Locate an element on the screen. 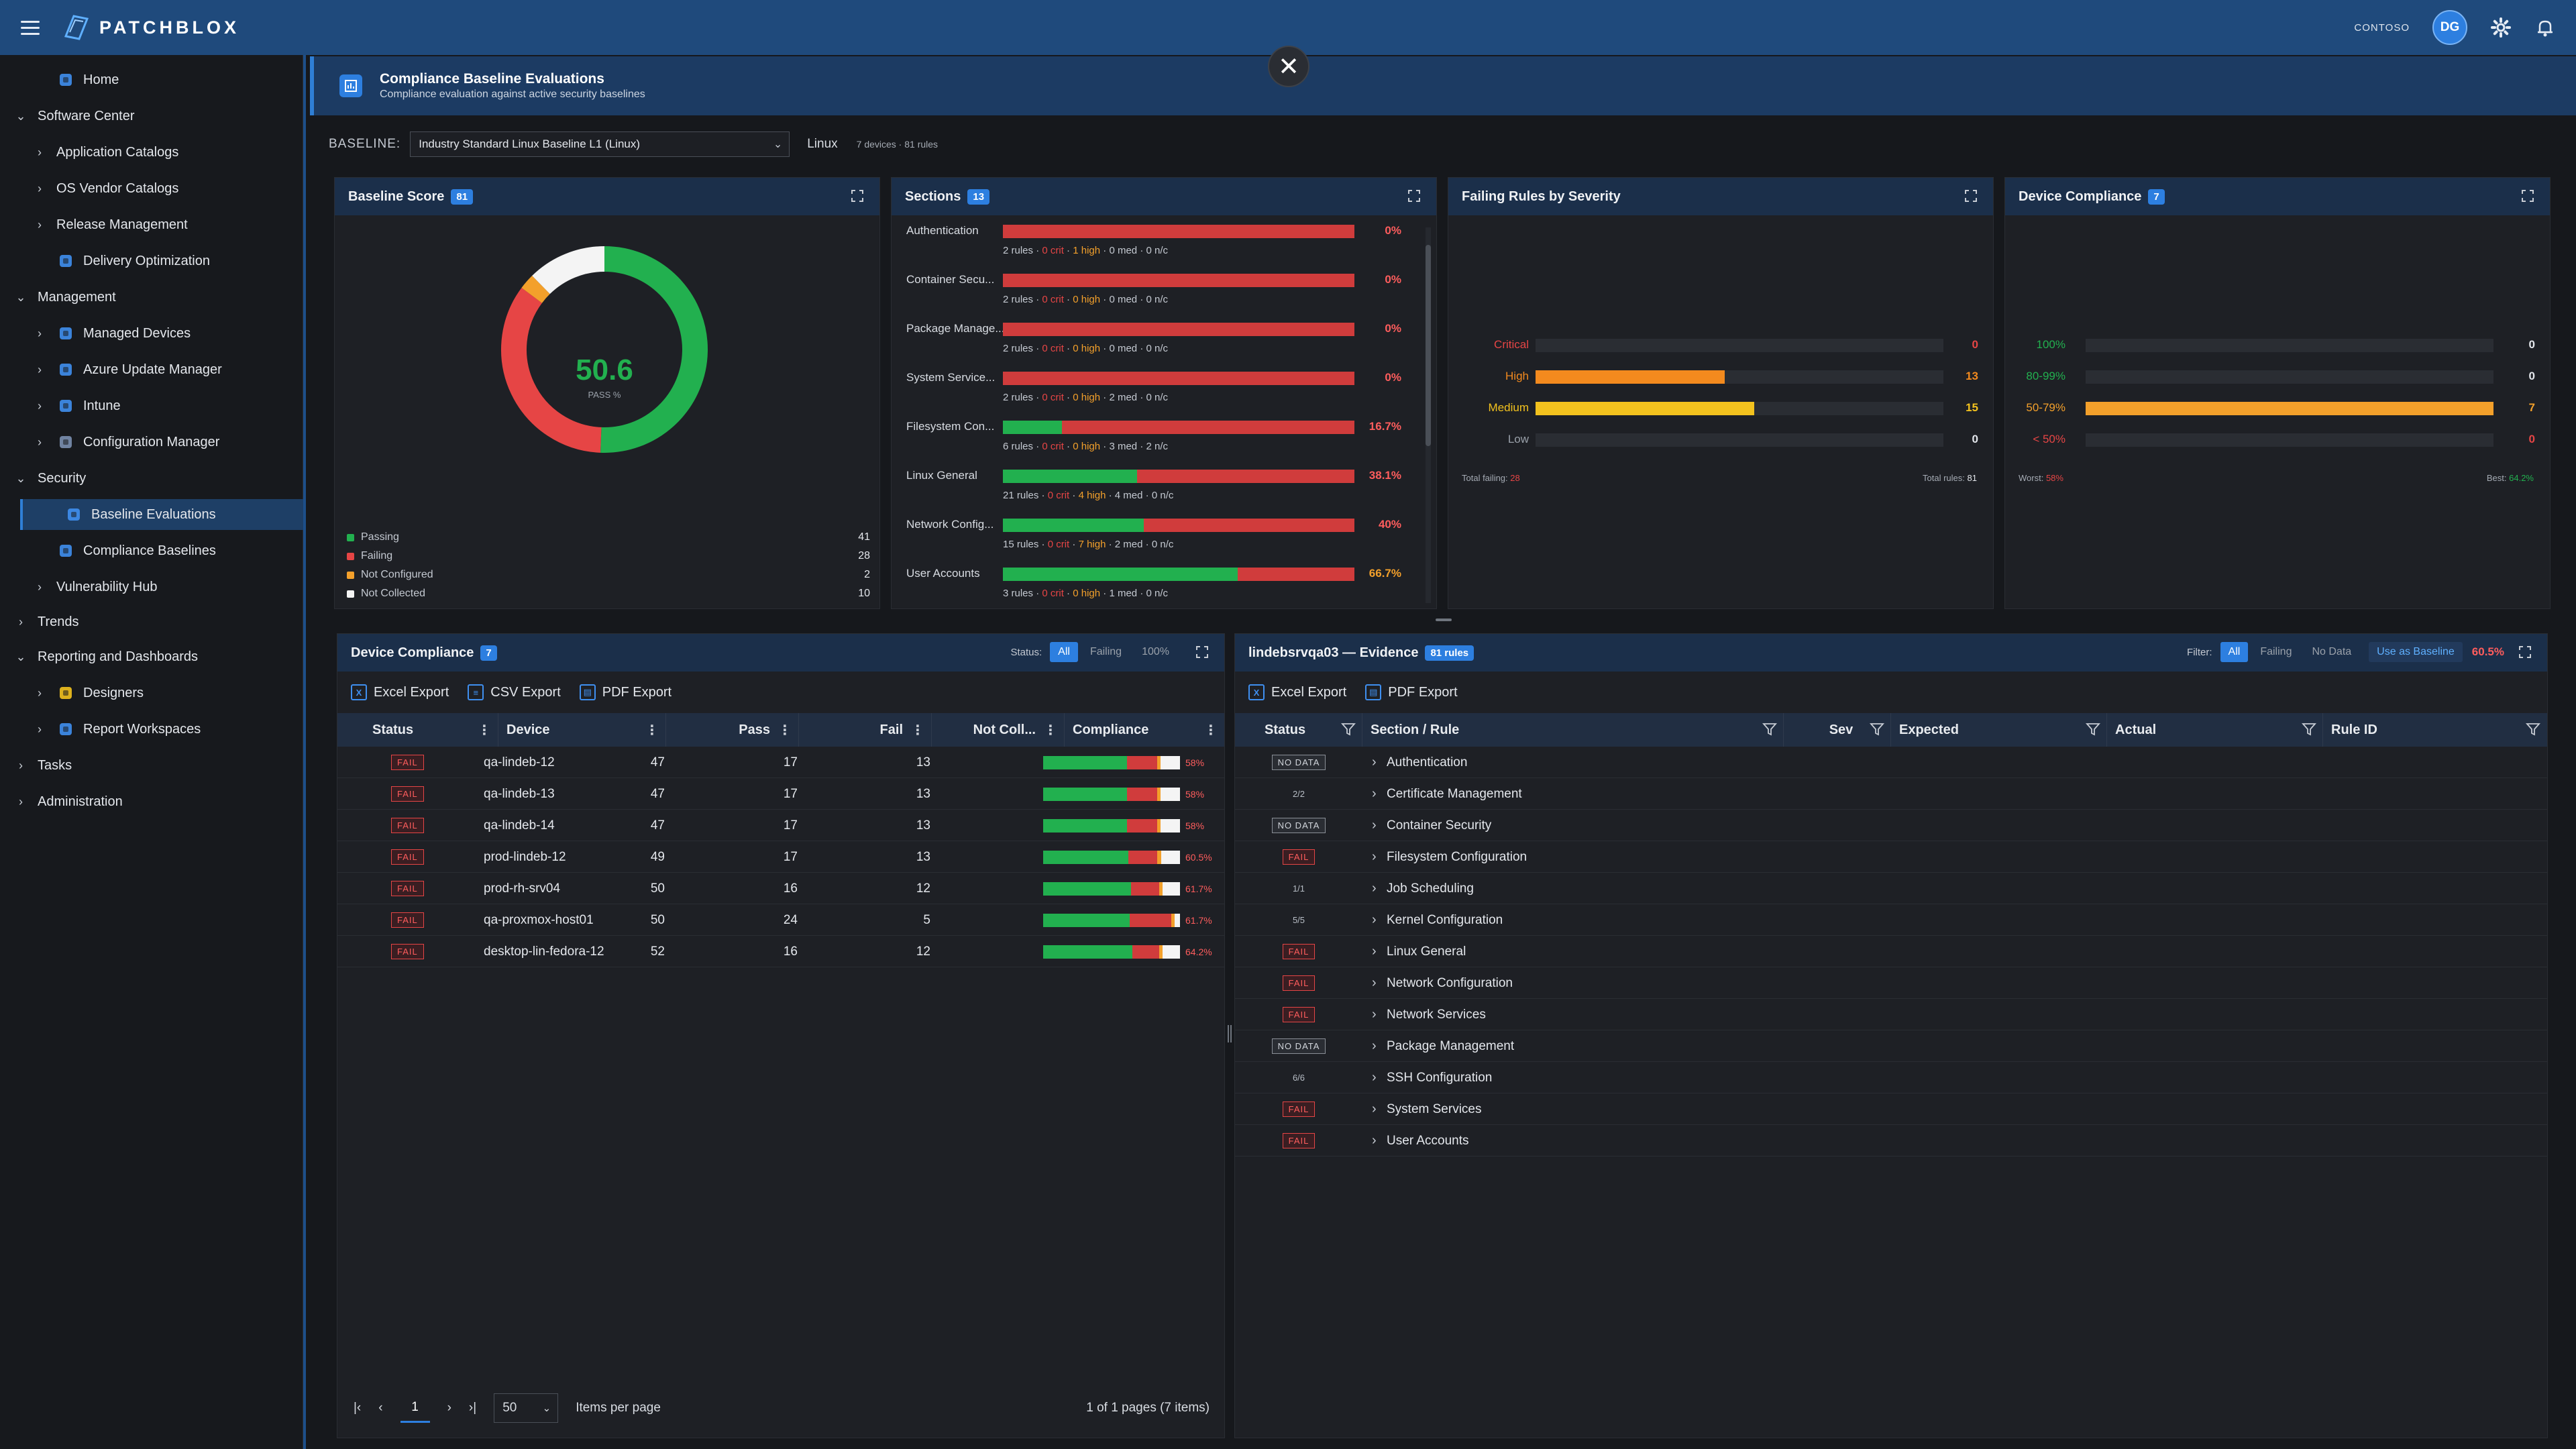 This screenshot has height=1449, width=2576. tenant-name: CONTOSO is located at coordinates (2382, 27).